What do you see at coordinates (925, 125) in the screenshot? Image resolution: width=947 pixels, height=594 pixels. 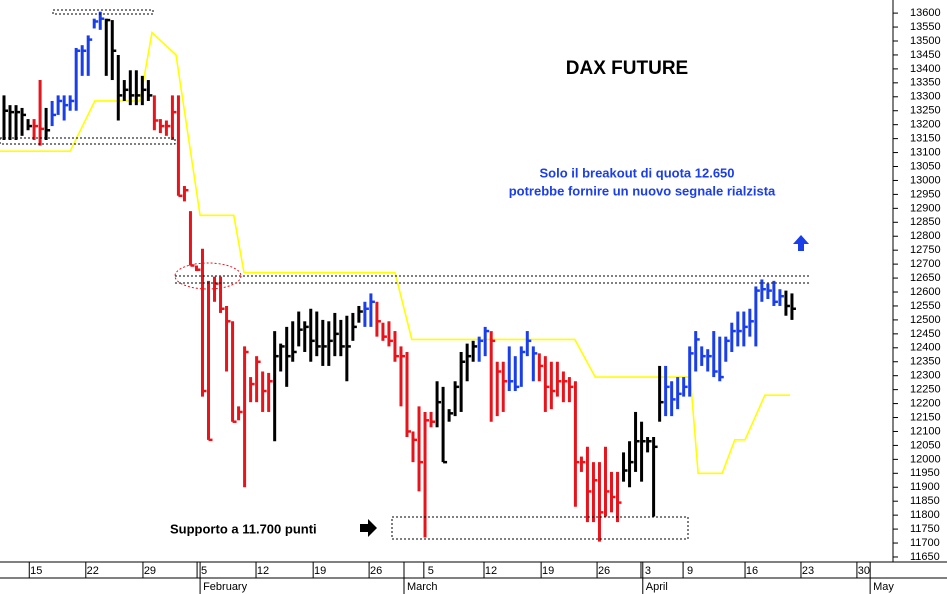 I see `y-tick-label: 13200` at bounding box center [925, 125].